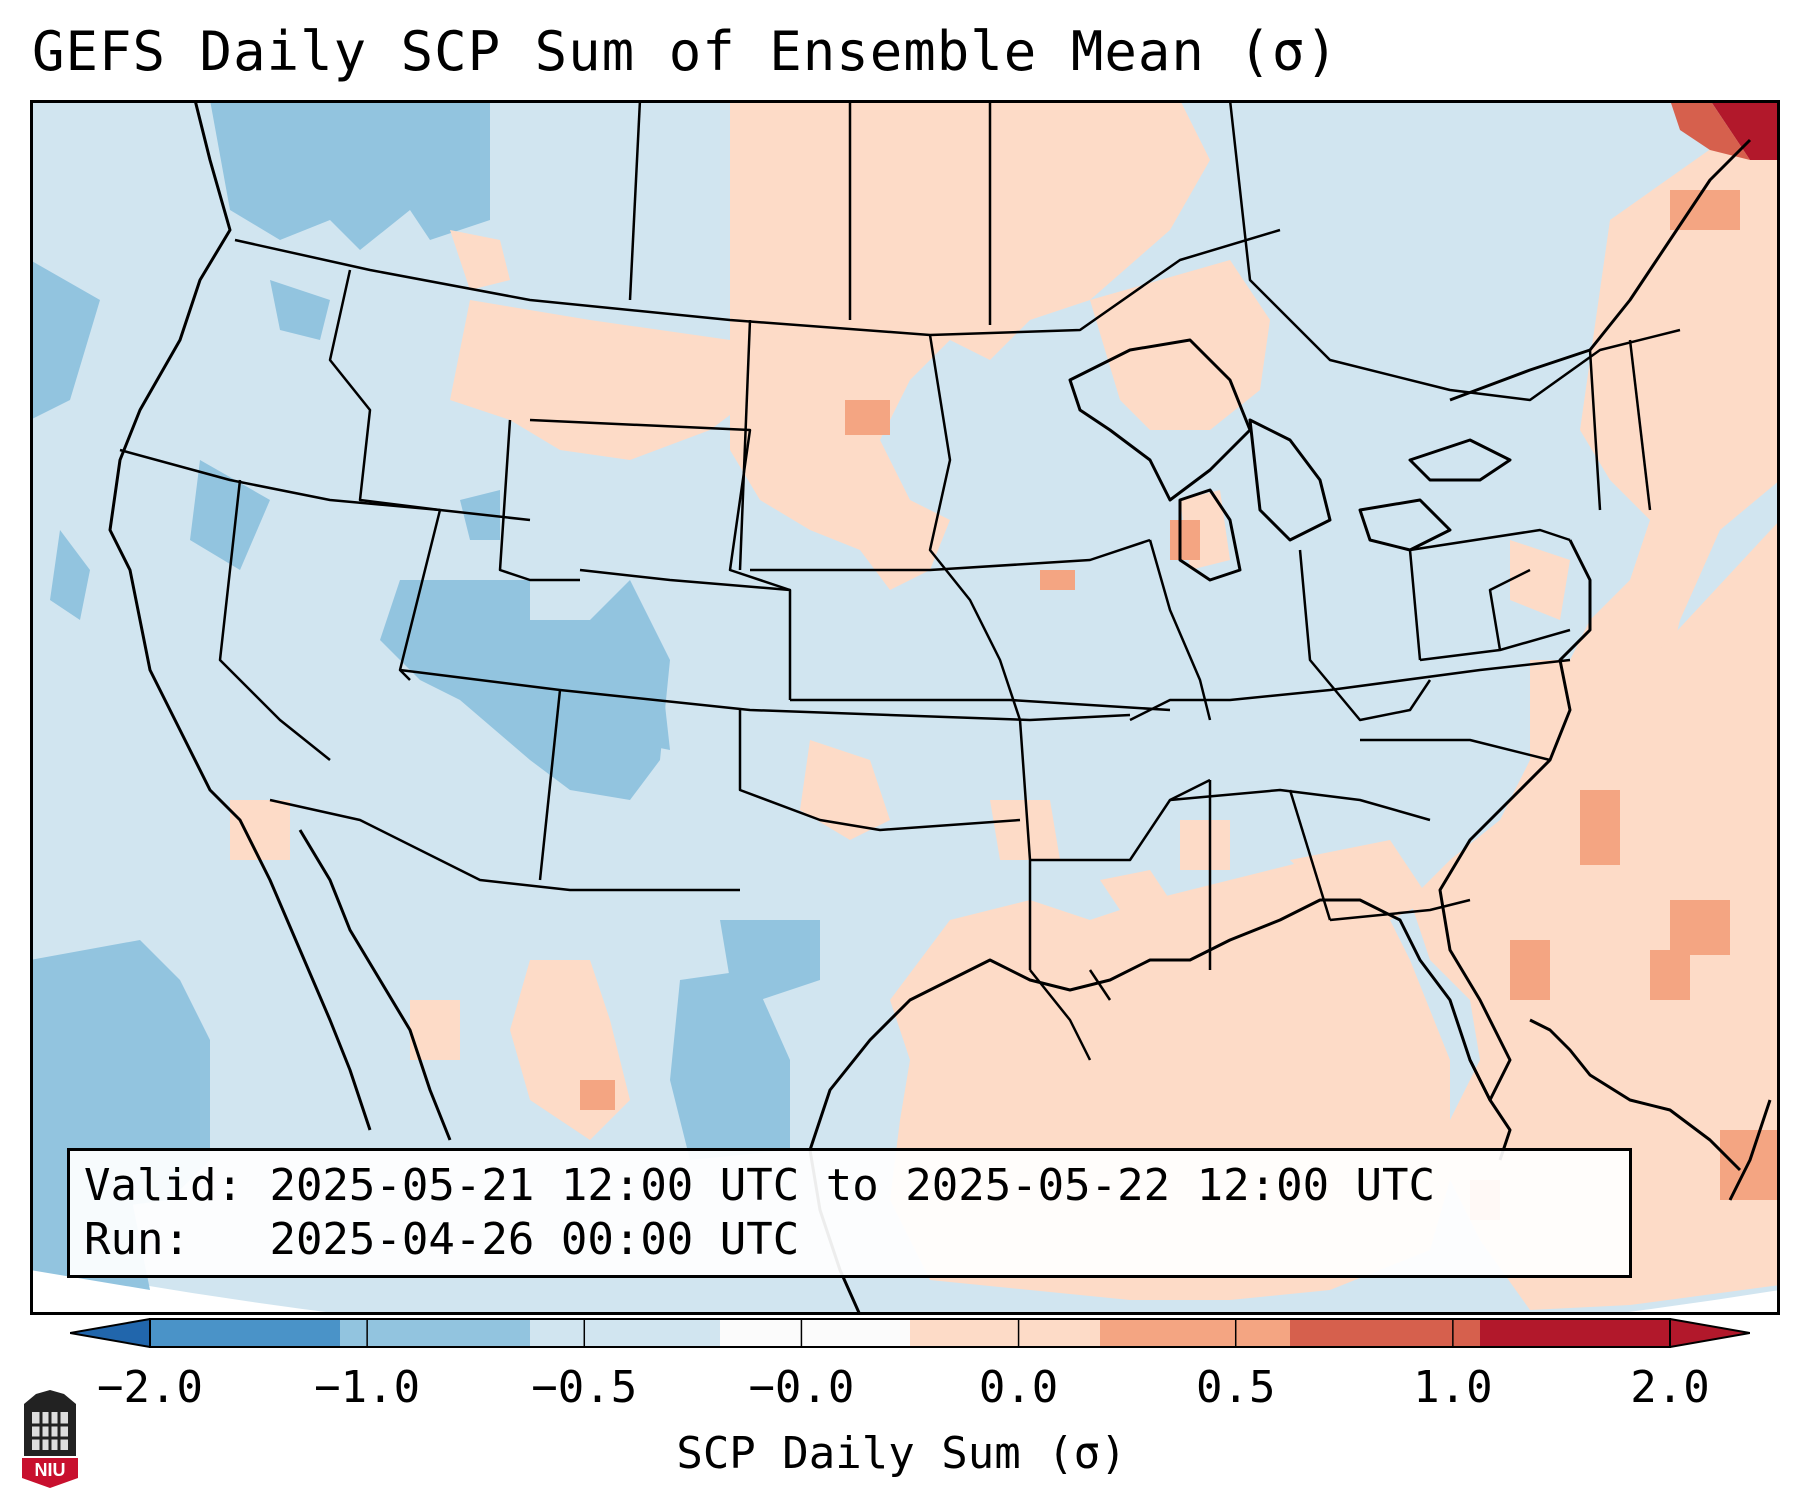  Describe the element at coordinates (801, 1387) in the screenshot. I see `colorbar-tick-label: −0.0` at that location.